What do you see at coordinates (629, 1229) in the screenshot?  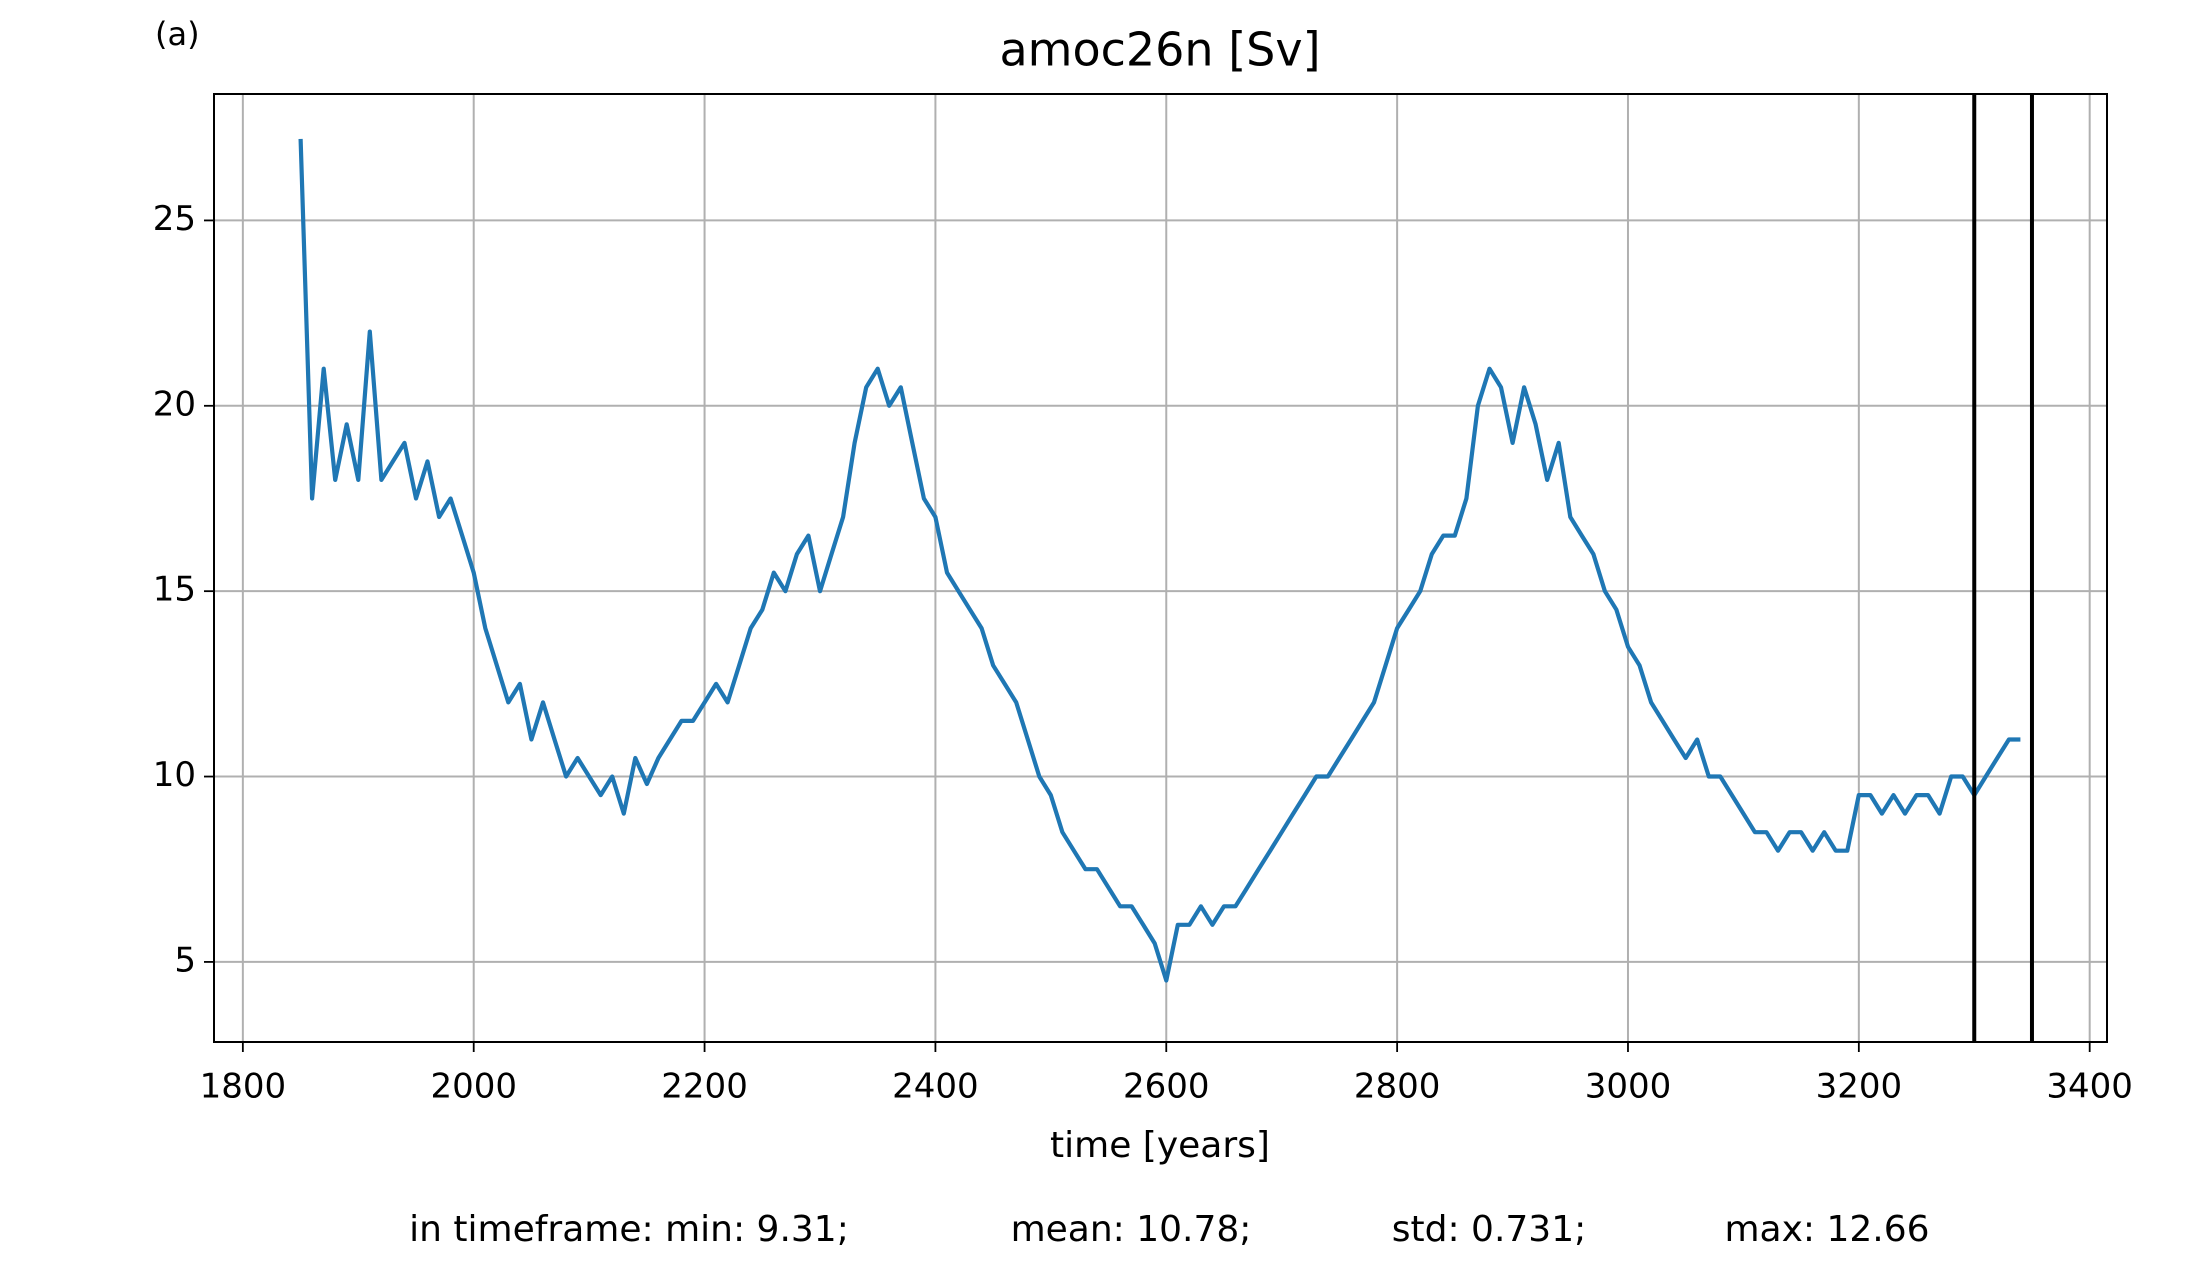 I see `stat-text: in timeframe: min: 9.31;` at bounding box center [629, 1229].